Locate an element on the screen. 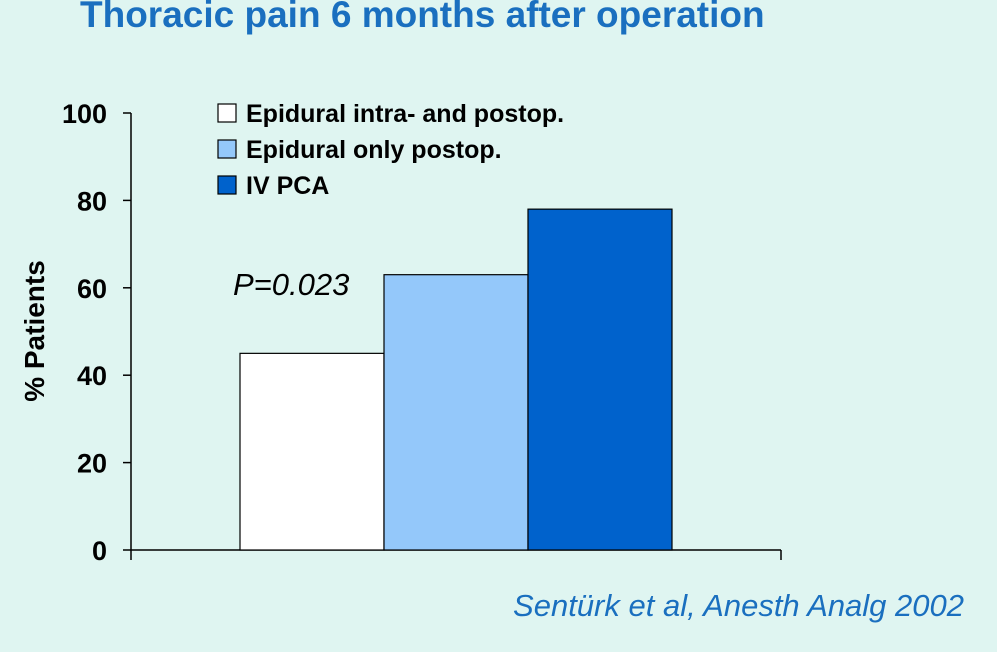  chart-y-ticks: 0 20 40 60 80 100 is located at coordinates (96, 332).